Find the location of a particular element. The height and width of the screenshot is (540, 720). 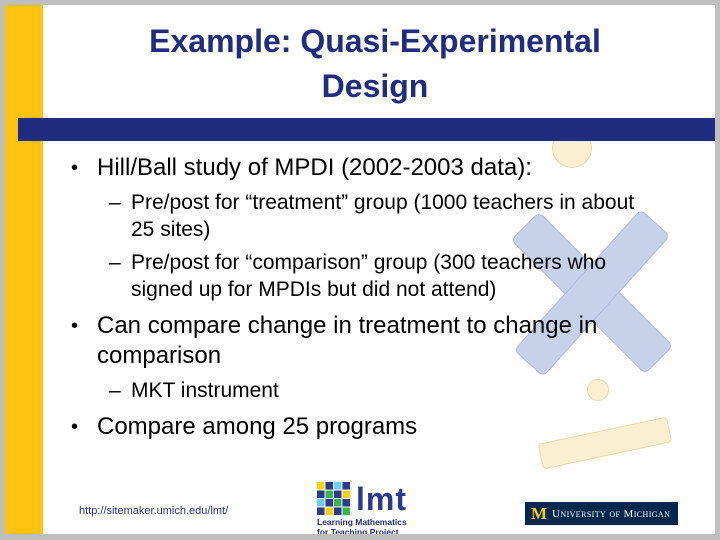

block-m-icon: M is located at coordinates (539, 513).